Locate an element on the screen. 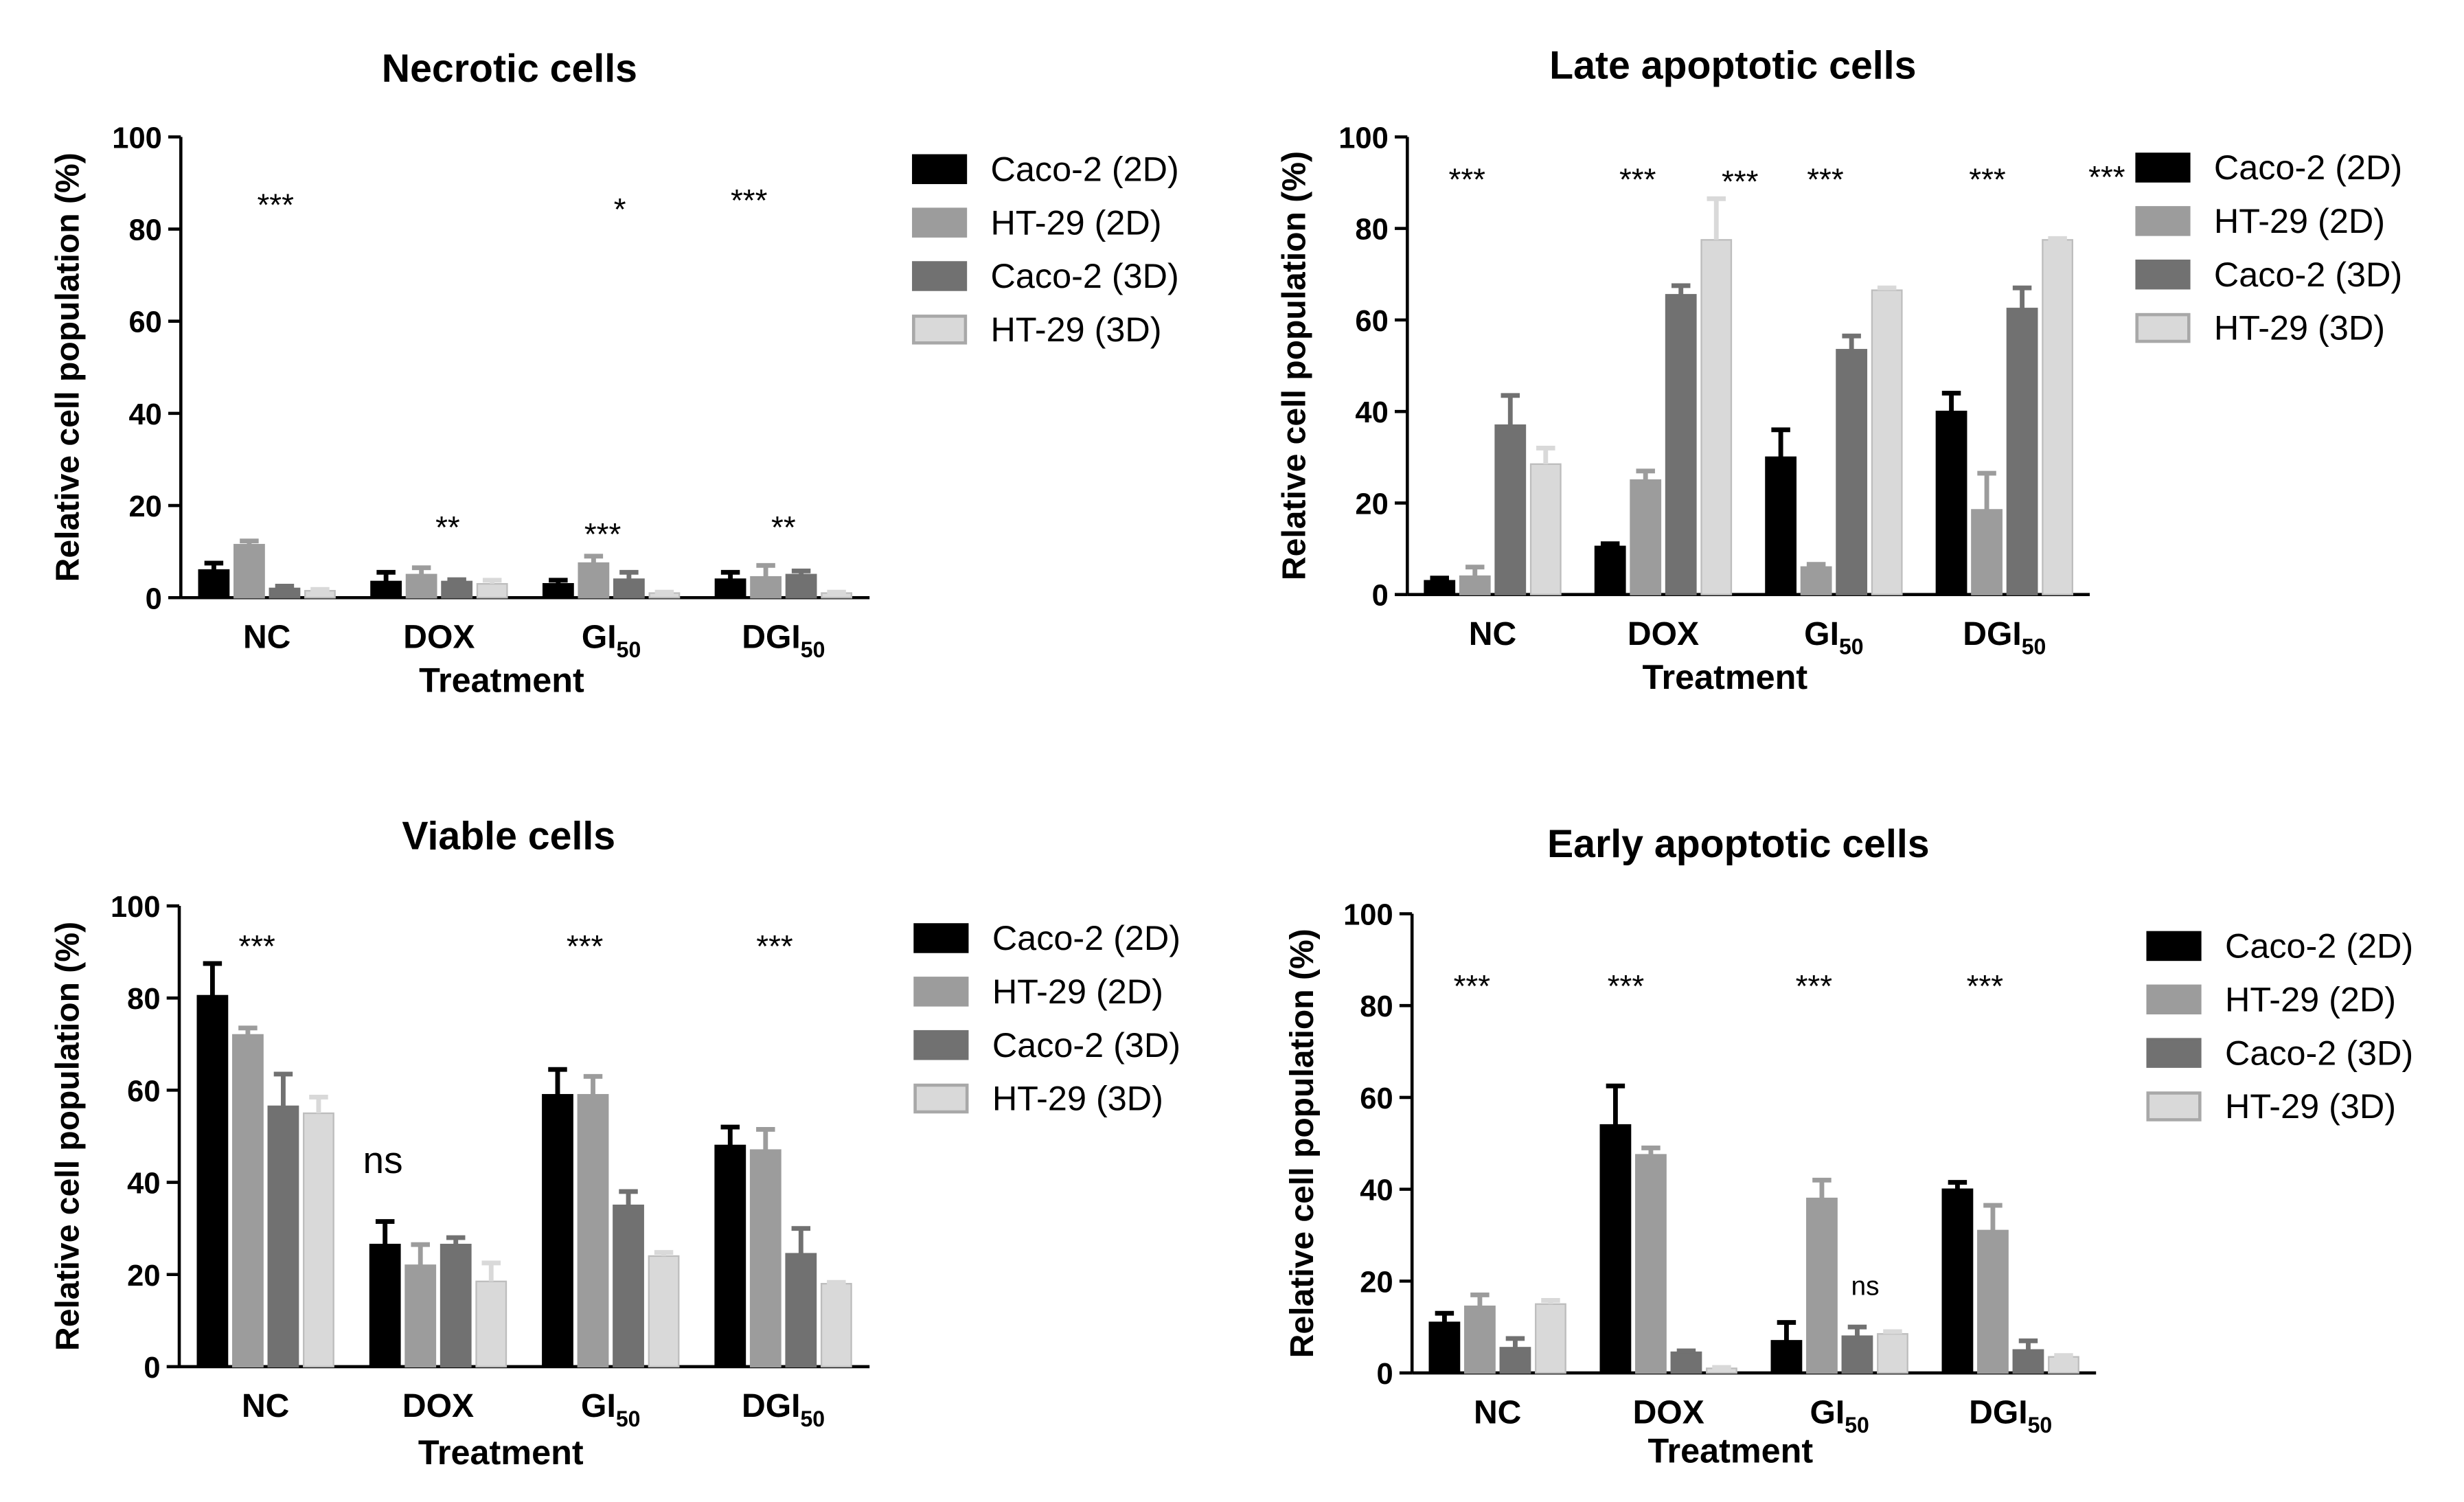 This screenshot has height=1502, width=2464. bar-ht-29-2d--0 is located at coordinates (1480, 1339).